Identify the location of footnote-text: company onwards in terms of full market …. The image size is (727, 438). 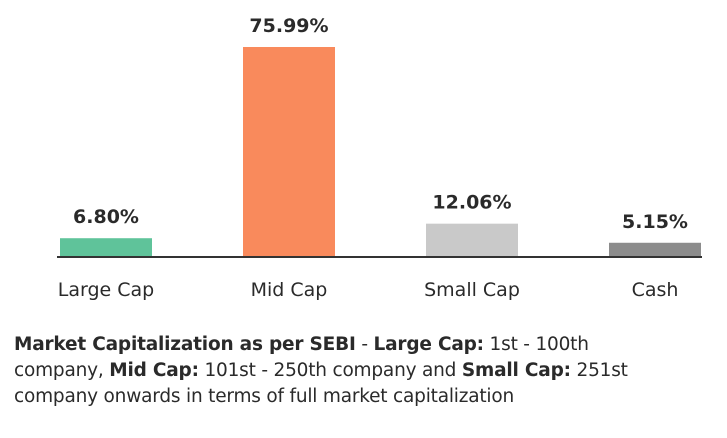
(264, 396).